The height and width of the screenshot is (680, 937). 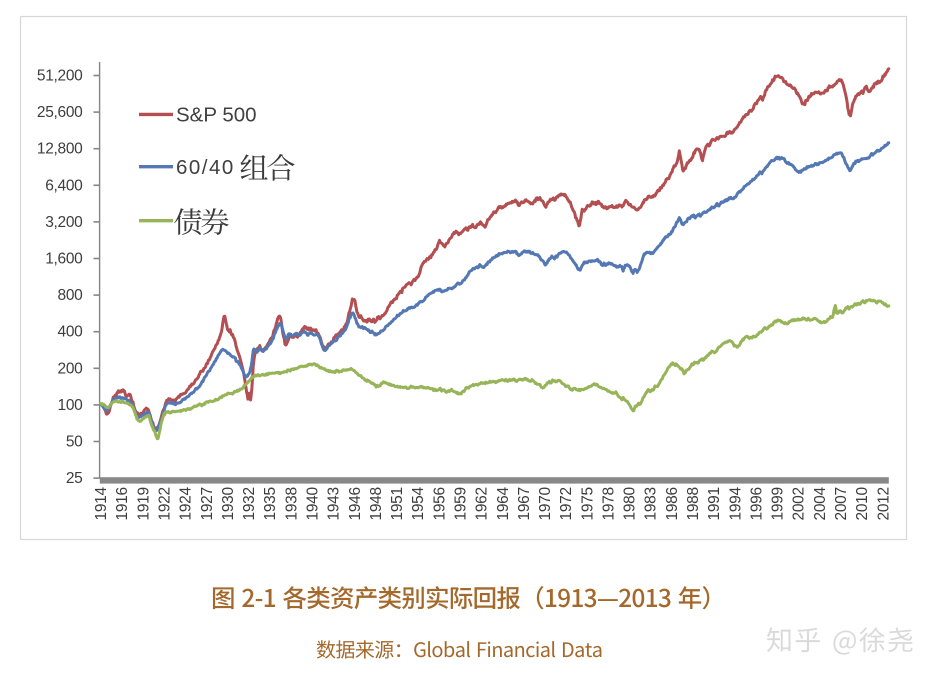 I want to click on svg-text: 1935, so click(x=270, y=503).